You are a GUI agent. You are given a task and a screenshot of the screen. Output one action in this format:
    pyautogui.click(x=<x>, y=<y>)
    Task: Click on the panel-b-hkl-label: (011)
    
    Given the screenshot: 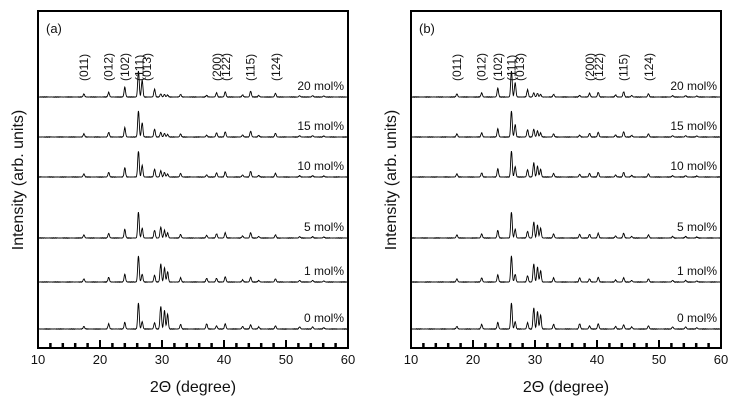 What is the action you would take?
    pyautogui.click(x=457, y=67)
    